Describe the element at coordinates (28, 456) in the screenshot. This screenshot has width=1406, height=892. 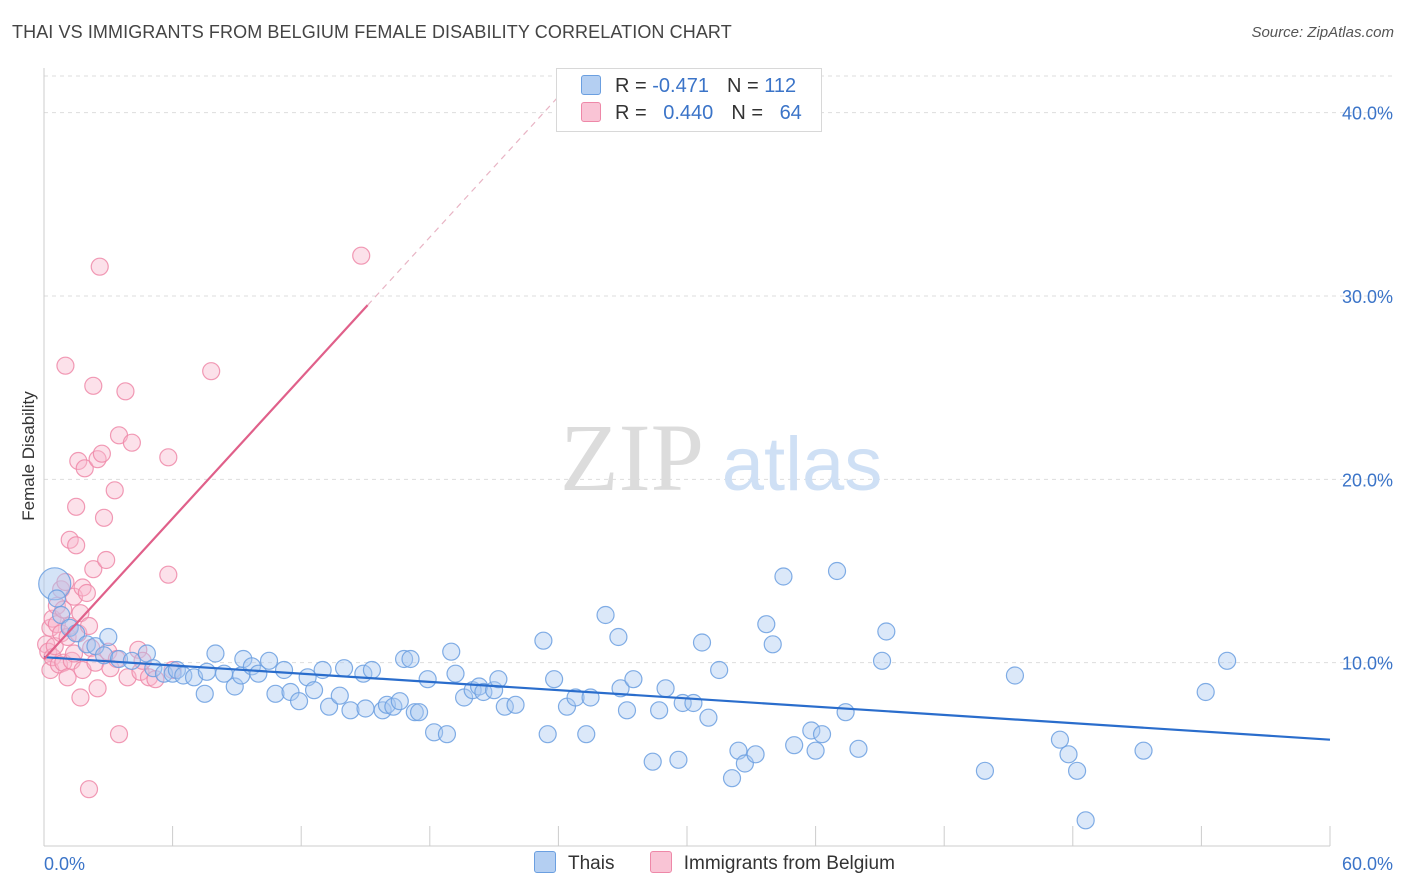
I see `y-axis-label: Female Disability` at that location.